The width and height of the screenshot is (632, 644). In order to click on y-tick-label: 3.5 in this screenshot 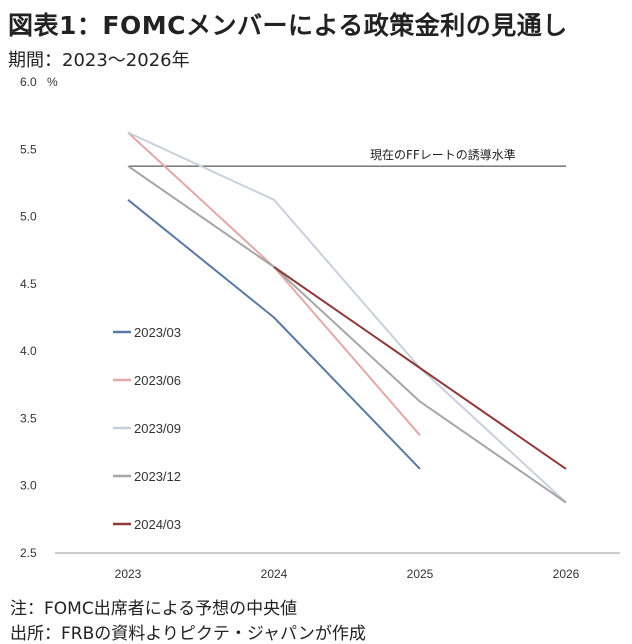, I will do `click(28, 418)`.